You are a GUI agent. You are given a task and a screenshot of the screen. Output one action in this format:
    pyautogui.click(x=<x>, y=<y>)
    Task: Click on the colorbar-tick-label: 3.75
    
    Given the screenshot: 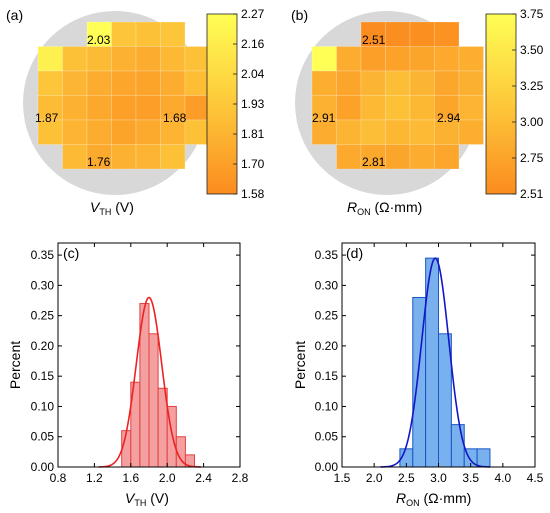 What is the action you would take?
    pyautogui.click(x=532, y=14)
    